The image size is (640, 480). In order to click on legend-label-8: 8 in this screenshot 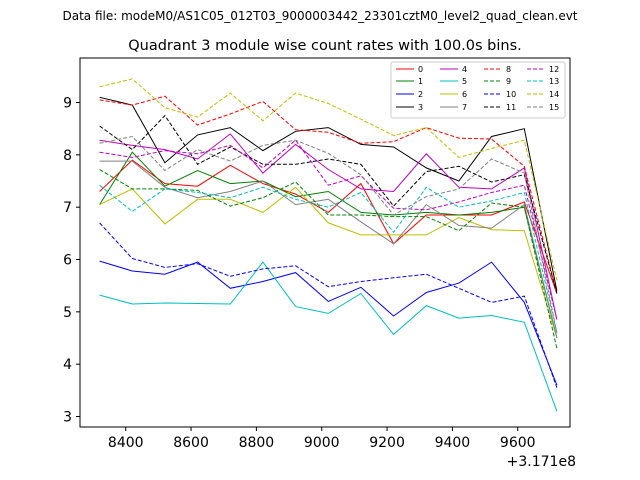, I will do `click(508, 69)`.